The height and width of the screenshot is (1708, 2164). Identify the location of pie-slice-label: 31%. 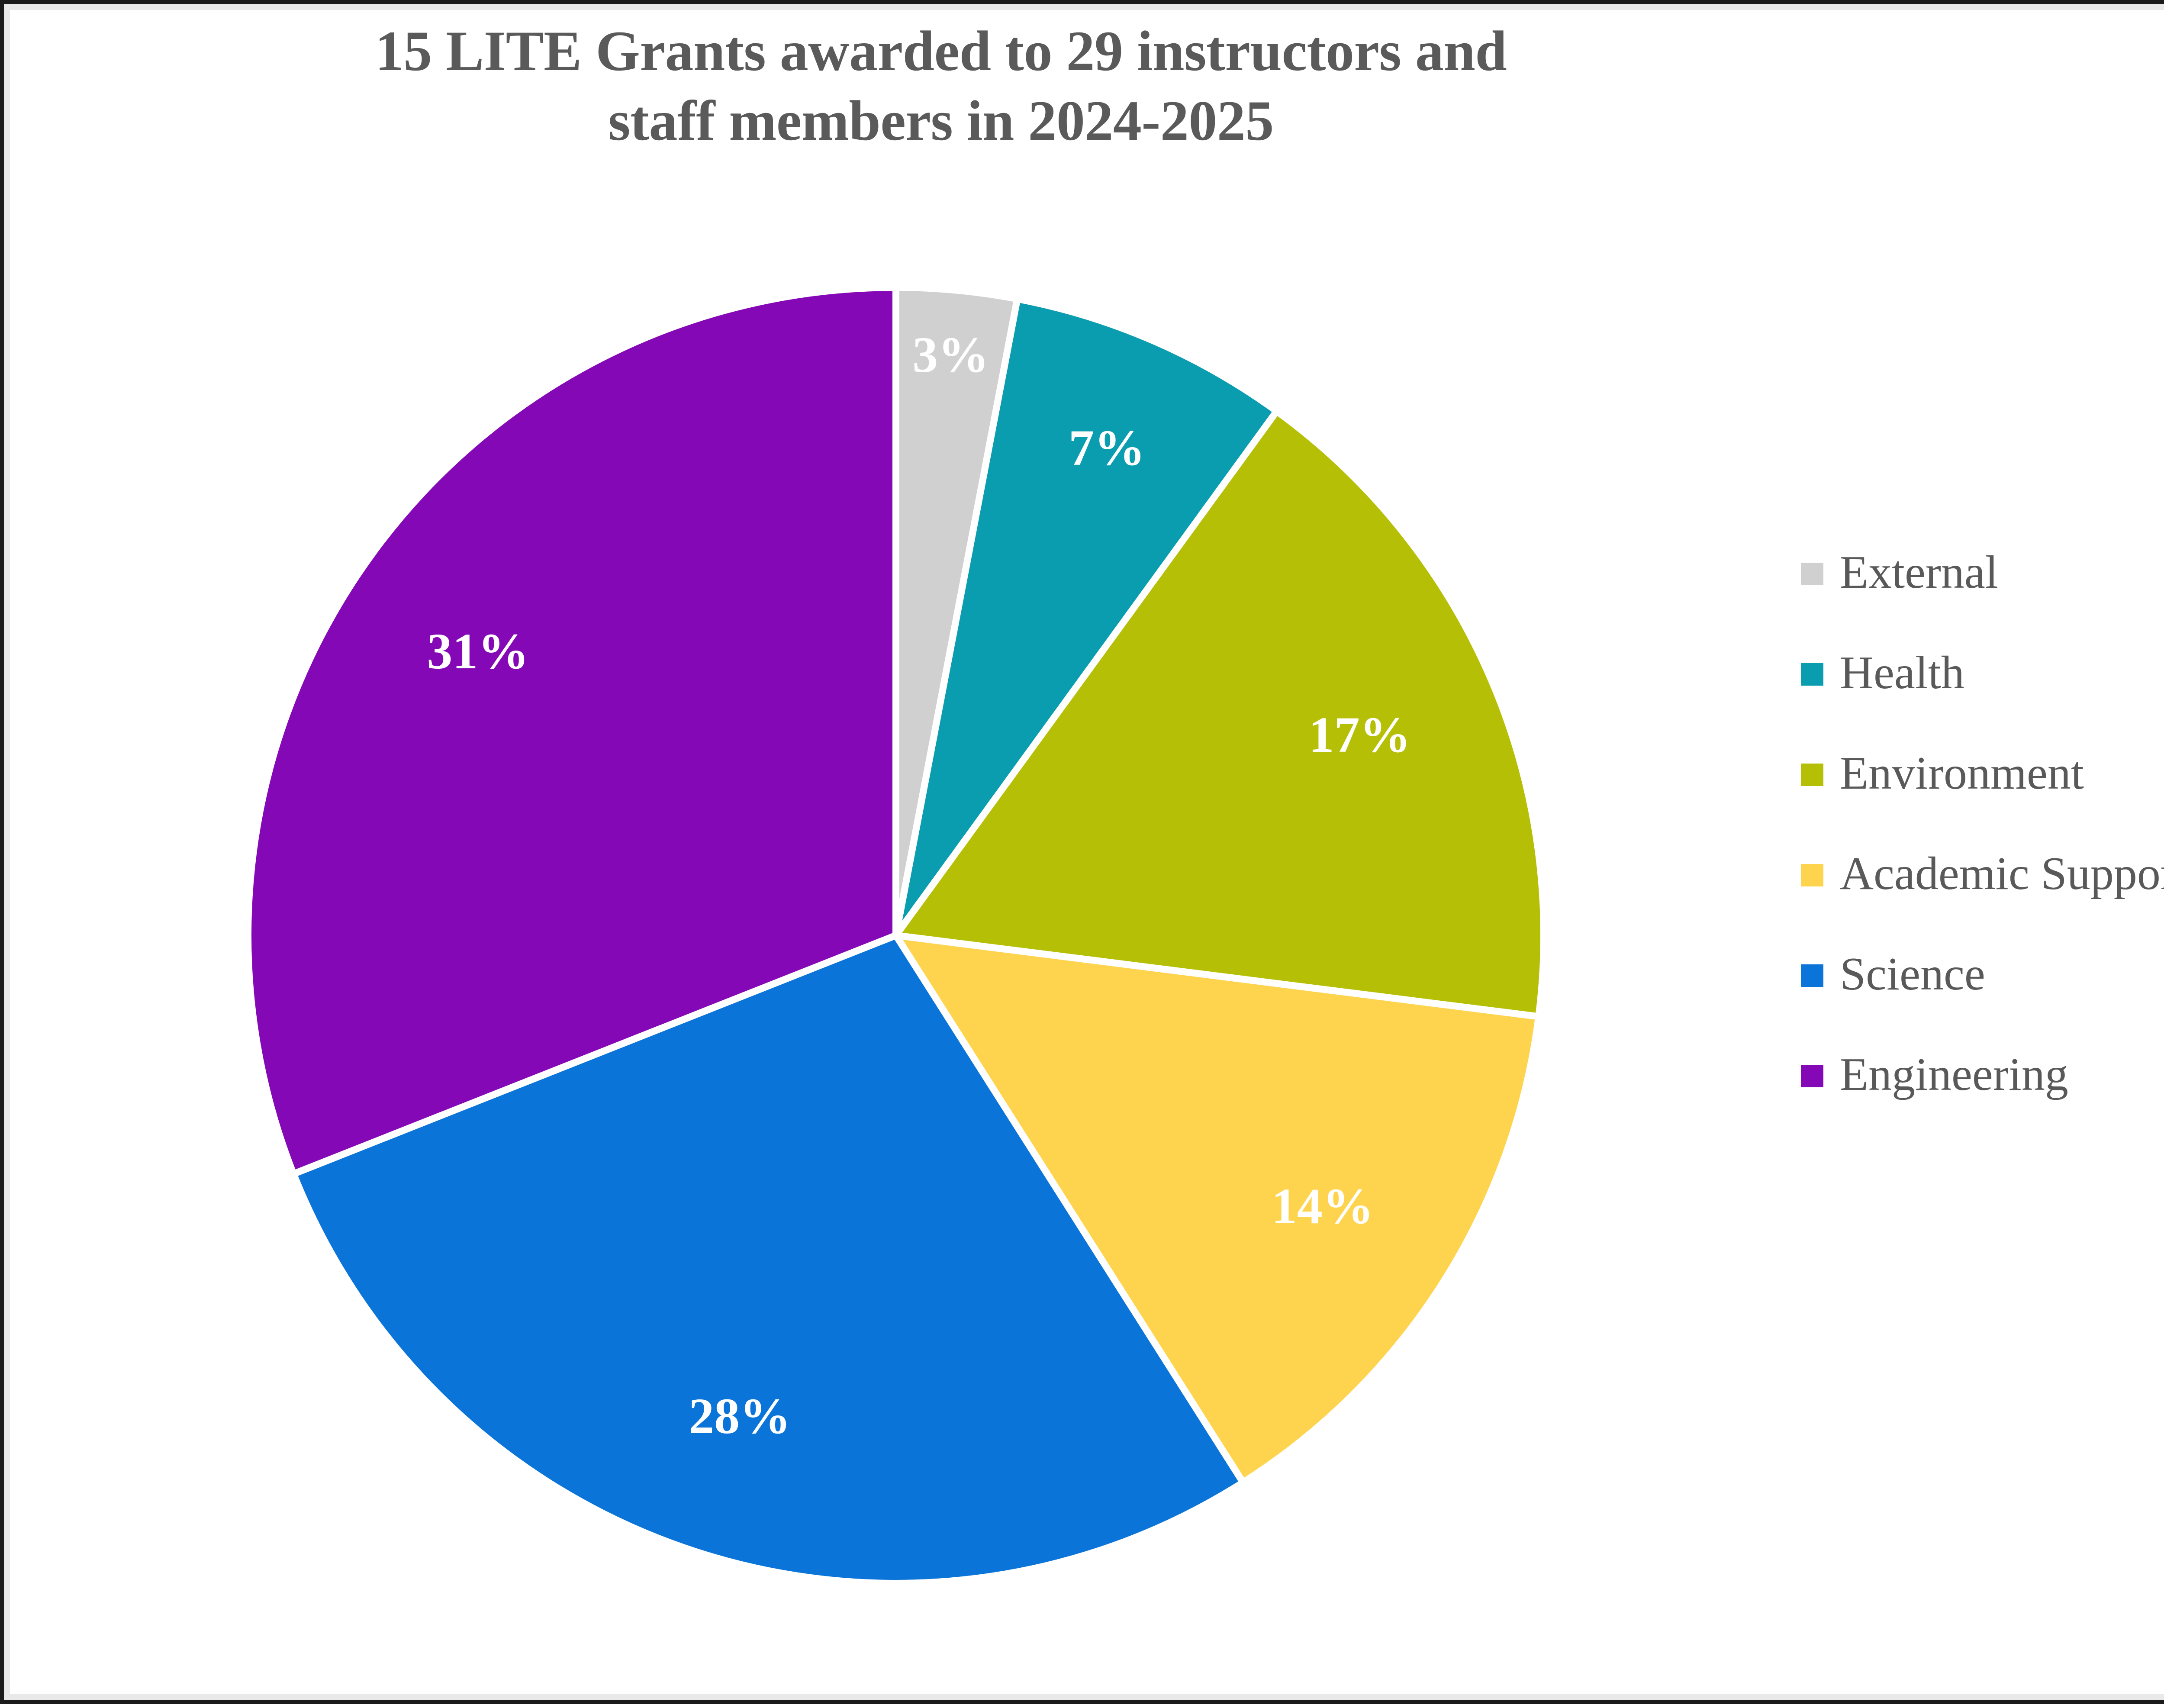
(478, 651).